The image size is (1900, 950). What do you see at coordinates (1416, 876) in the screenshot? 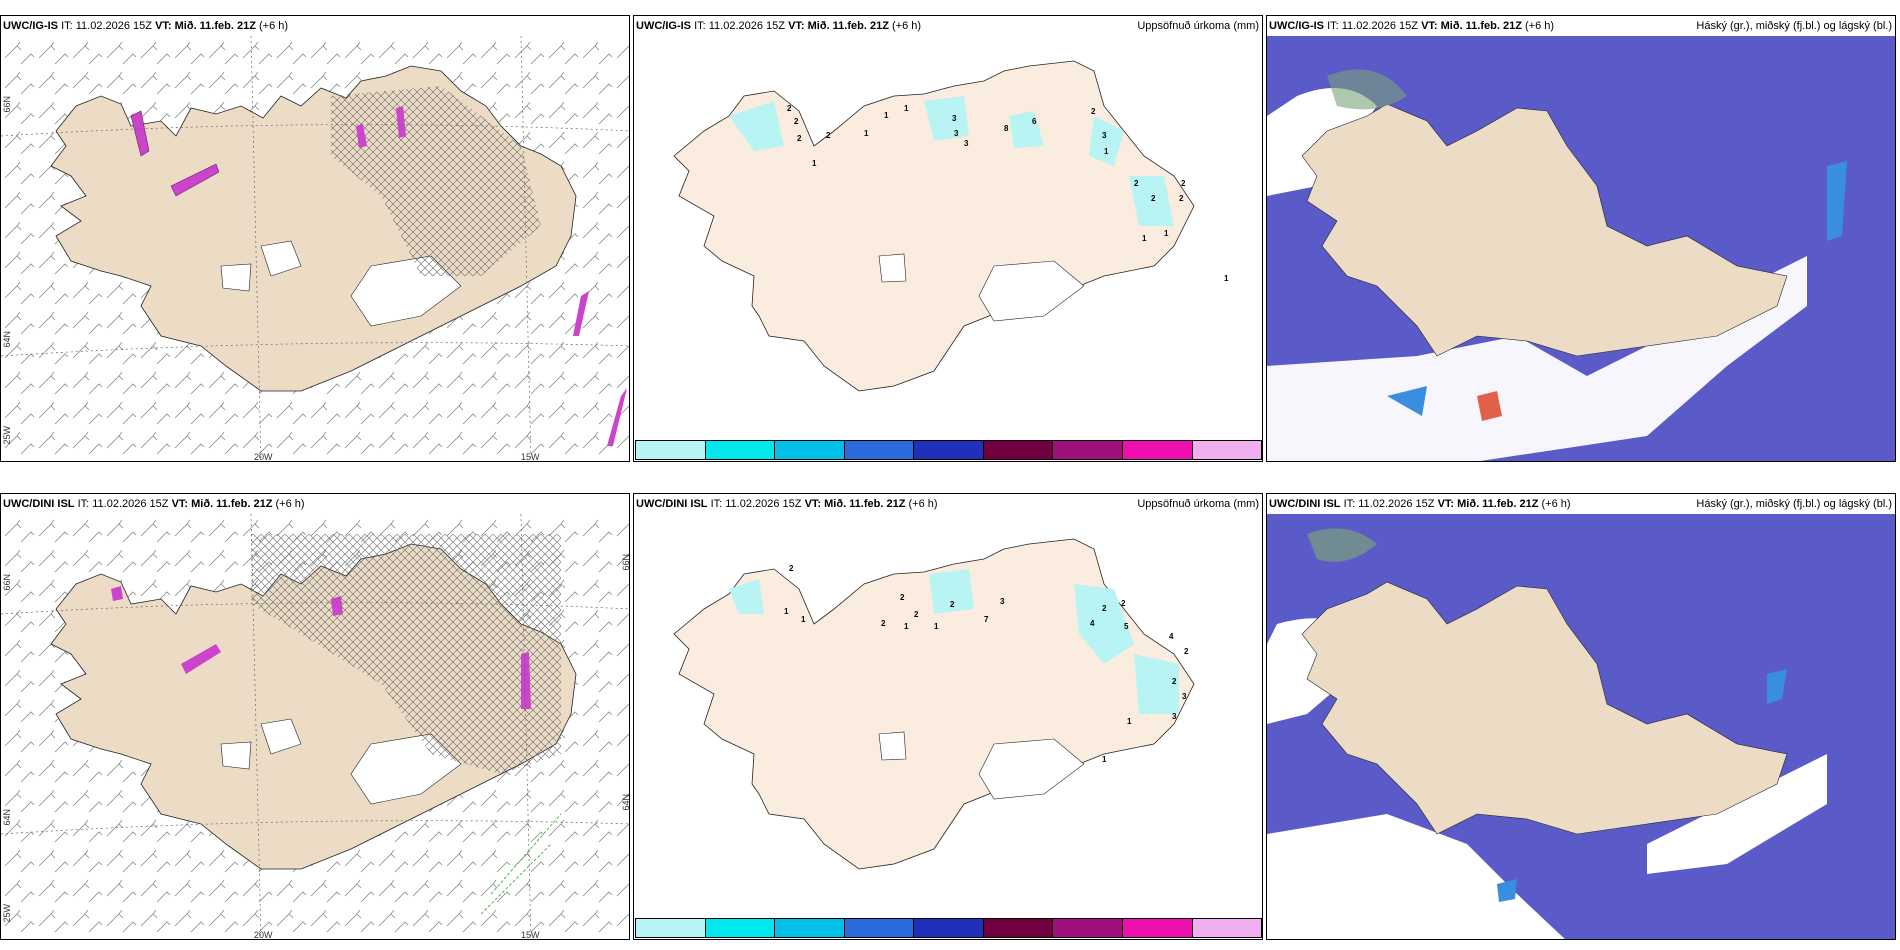
I see `clear-area` at bounding box center [1416, 876].